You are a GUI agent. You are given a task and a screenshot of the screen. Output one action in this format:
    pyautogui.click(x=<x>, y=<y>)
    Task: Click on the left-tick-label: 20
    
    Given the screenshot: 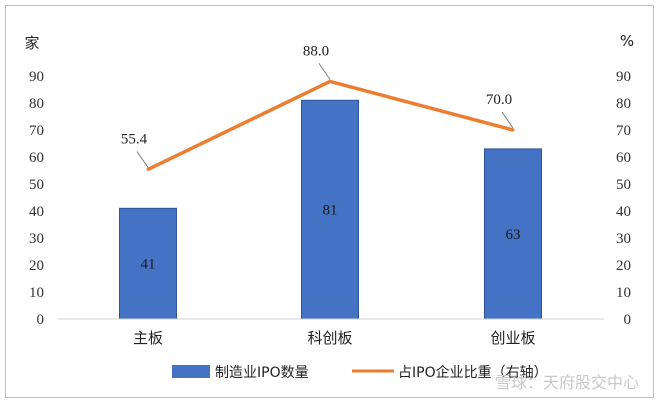 What is the action you would take?
    pyautogui.click(x=36, y=266)
    